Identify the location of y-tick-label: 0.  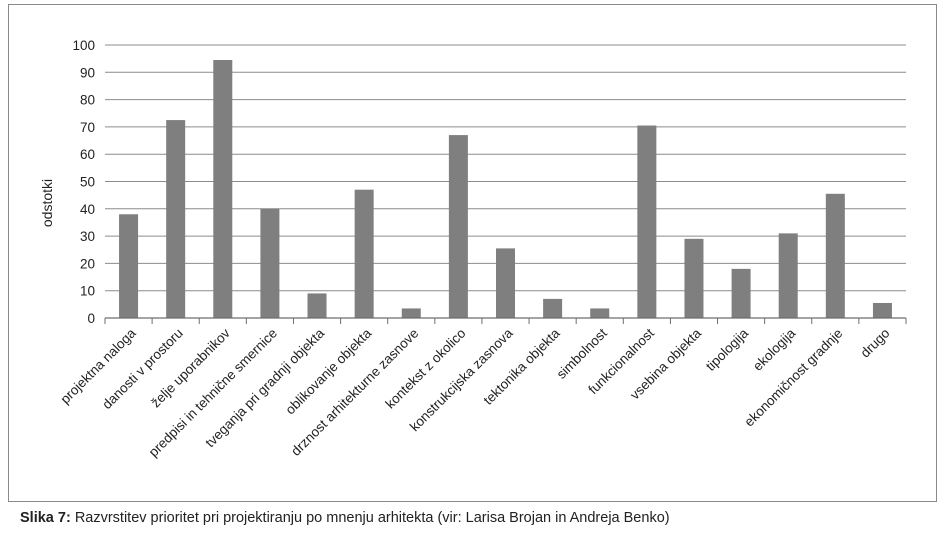
(91, 318).